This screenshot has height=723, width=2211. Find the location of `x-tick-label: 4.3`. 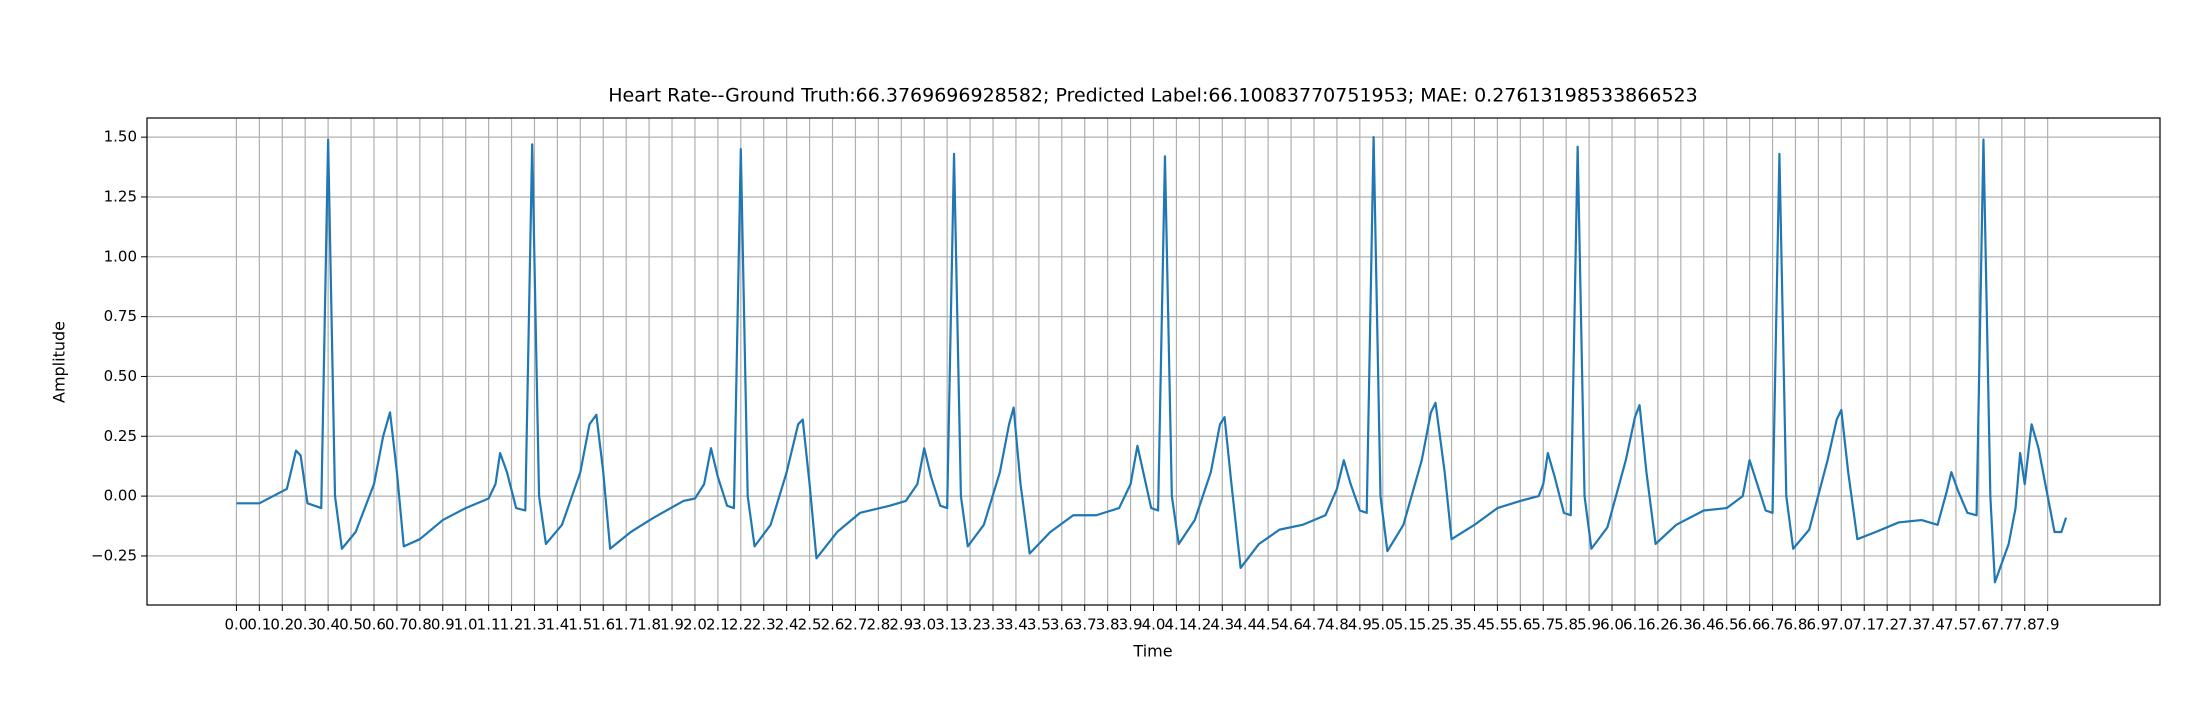

x-tick-label: 4.3 is located at coordinates (1222, 625).